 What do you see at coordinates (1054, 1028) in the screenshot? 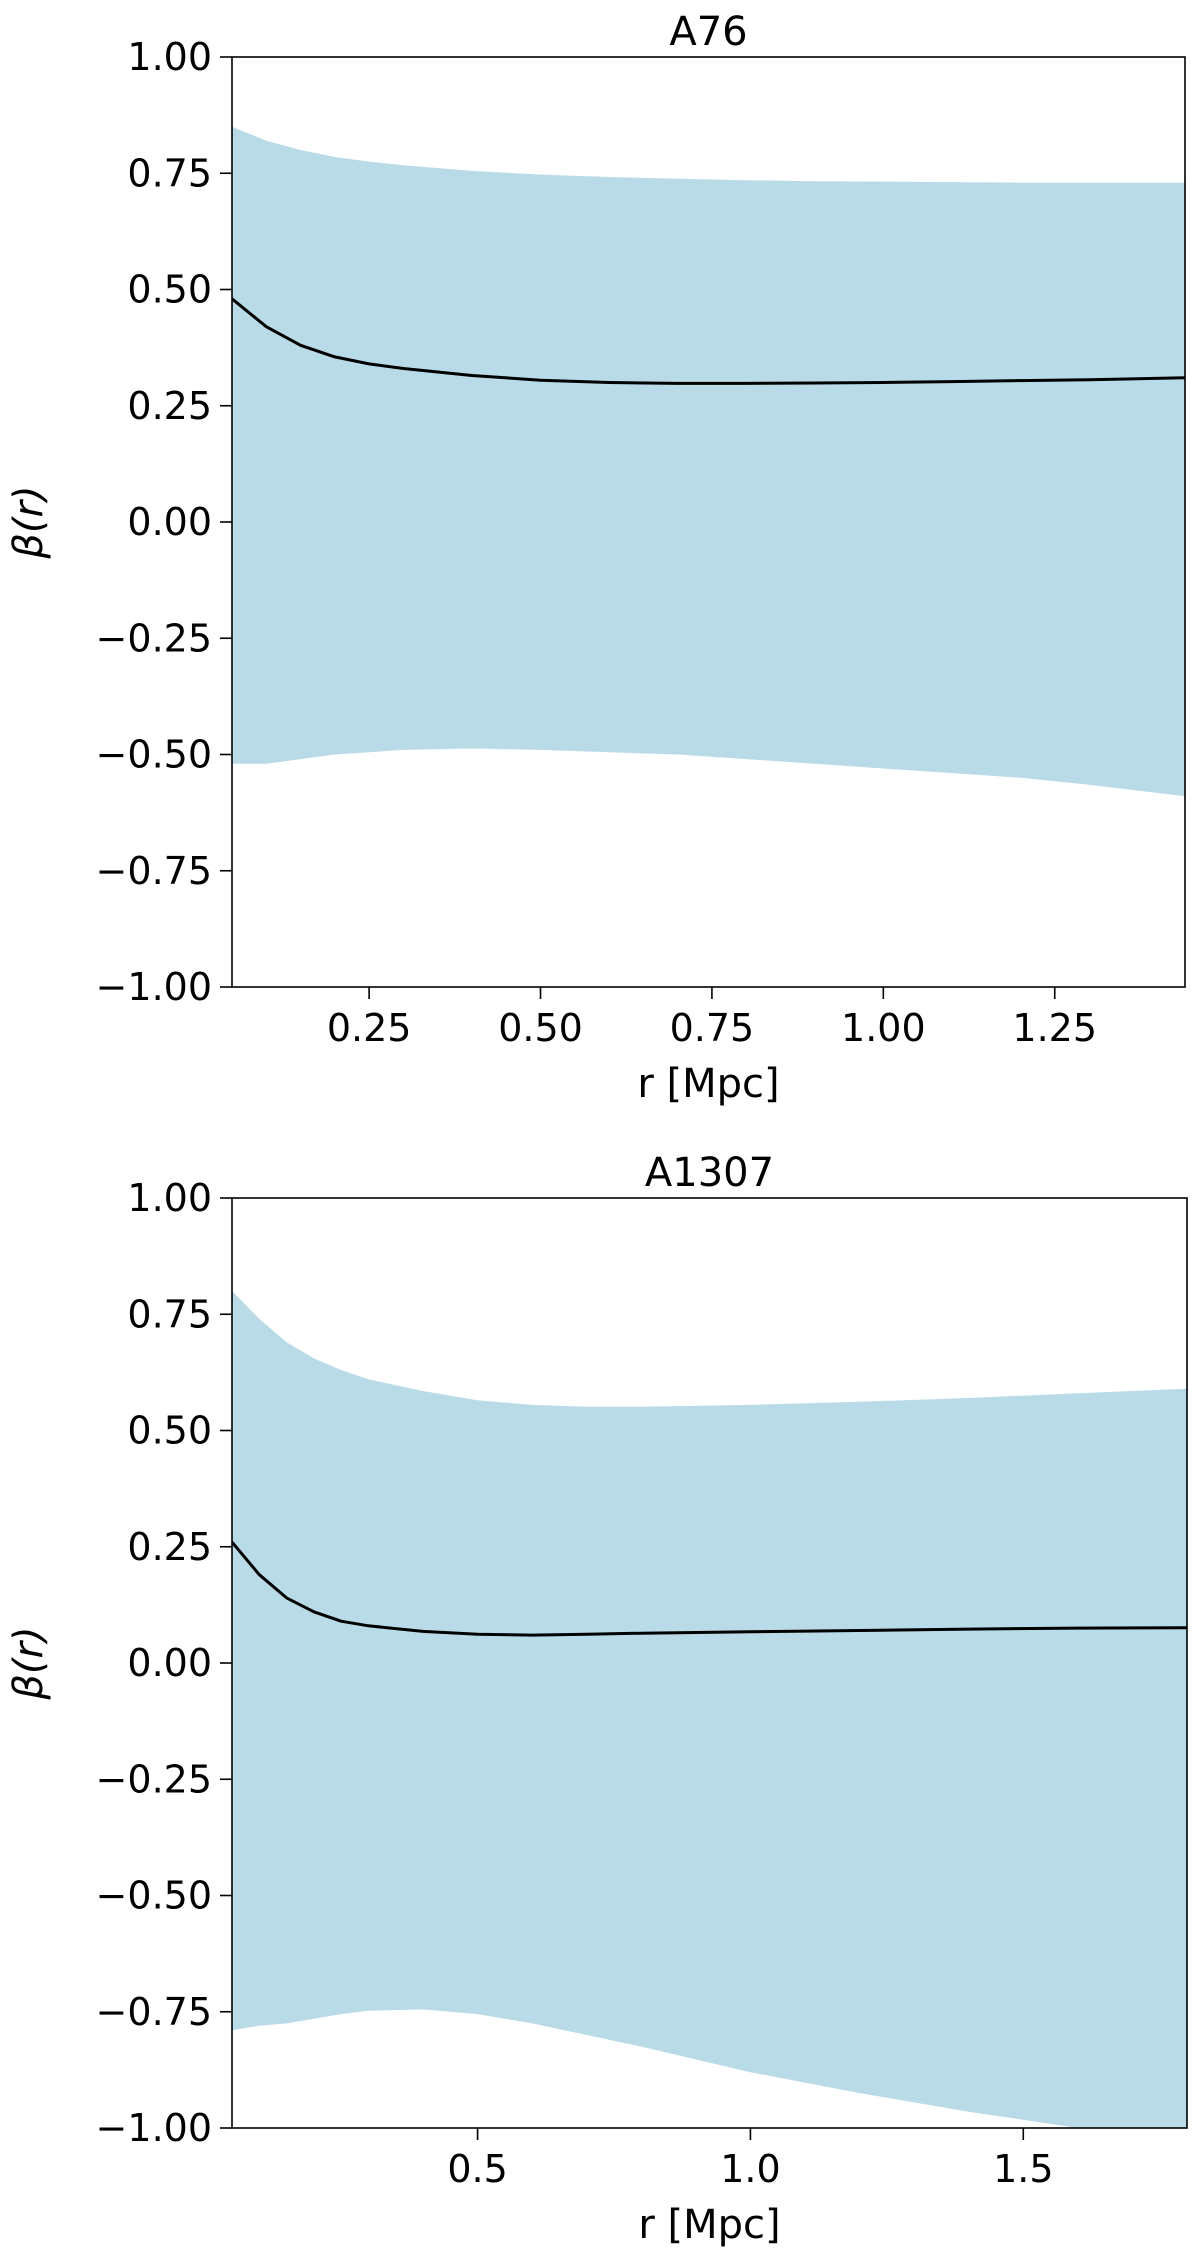
I see `x-tick-label: 1.25` at bounding box center [1054, 1028].